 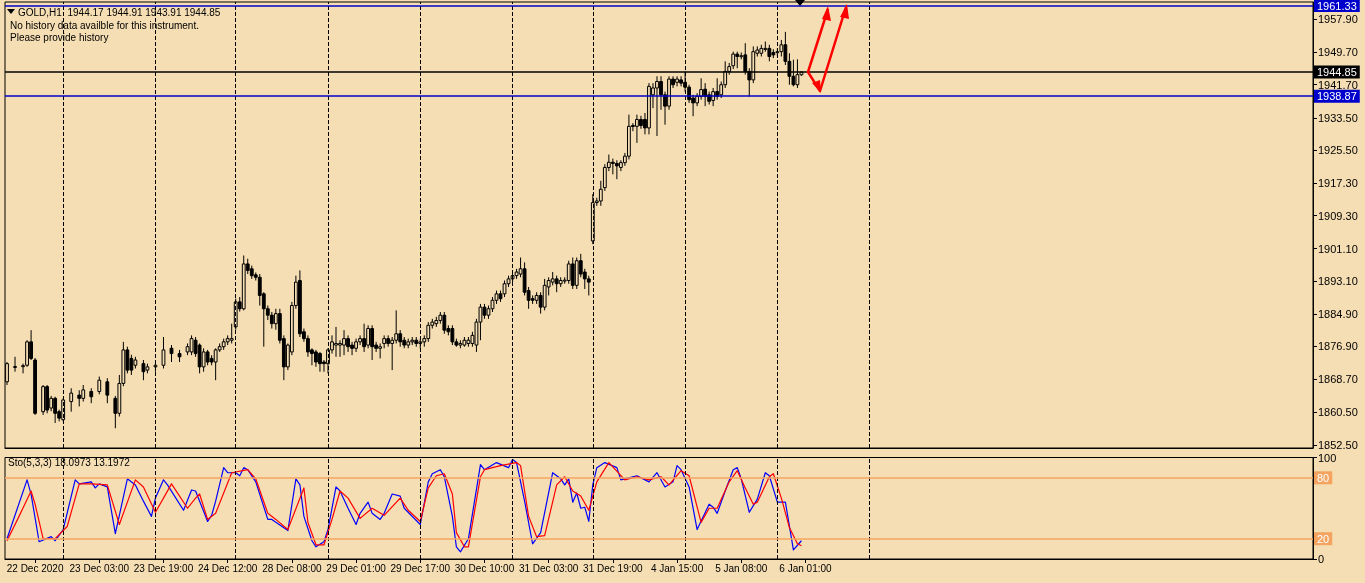 I want to click on y-tick-label: 1860.50, so click(x=1338, y=412).